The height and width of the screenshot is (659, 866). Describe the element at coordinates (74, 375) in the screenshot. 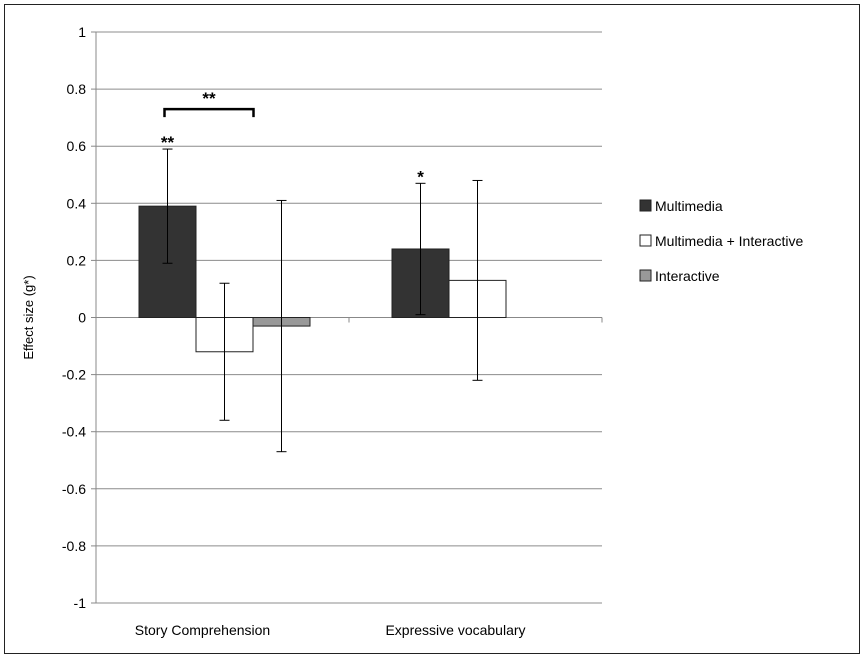

I see `y-tick-label: -0.2` at that location.